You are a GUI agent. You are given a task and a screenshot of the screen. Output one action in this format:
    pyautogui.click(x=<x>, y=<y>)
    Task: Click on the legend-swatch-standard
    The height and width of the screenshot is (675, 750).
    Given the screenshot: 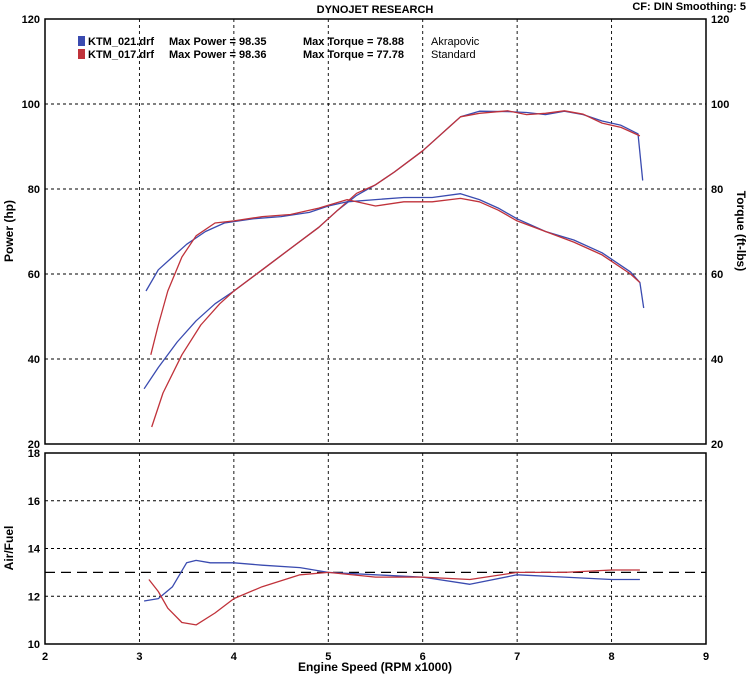 What is the action you would take?
    pyautogui.click(x=81, y=54)
    